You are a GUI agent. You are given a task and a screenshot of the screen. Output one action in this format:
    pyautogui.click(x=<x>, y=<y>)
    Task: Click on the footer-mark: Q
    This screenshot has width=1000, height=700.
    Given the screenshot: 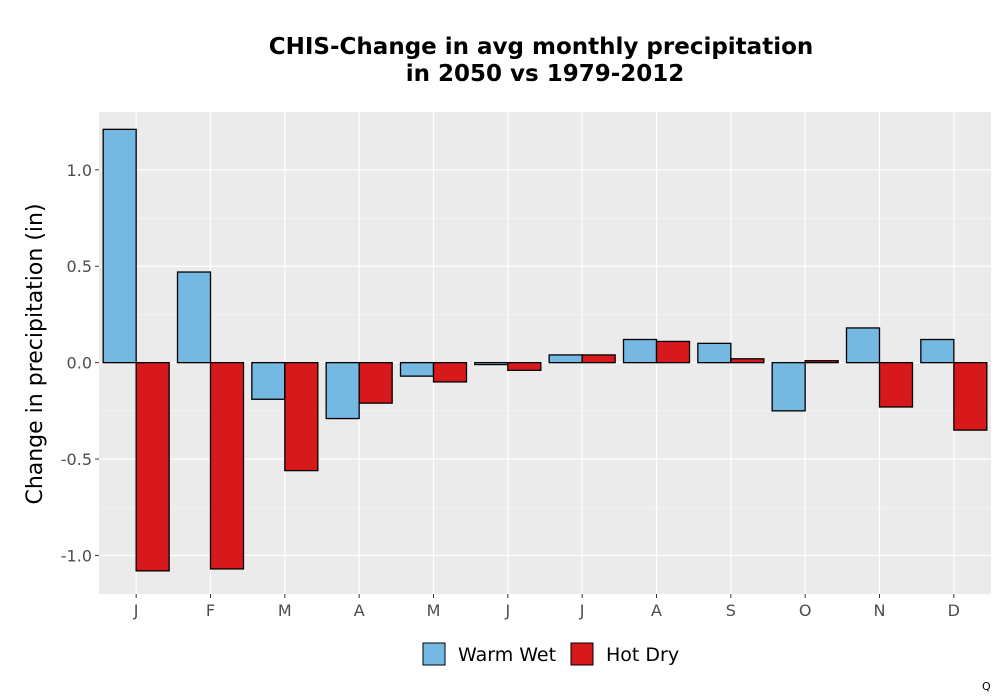 What is the action you would take?
    pyautogui.click(x=986, y=686)
    